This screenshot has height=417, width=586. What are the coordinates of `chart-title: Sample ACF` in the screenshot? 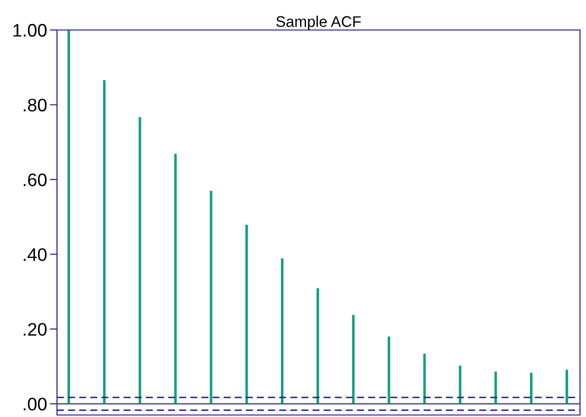 It's located at (318, 23).